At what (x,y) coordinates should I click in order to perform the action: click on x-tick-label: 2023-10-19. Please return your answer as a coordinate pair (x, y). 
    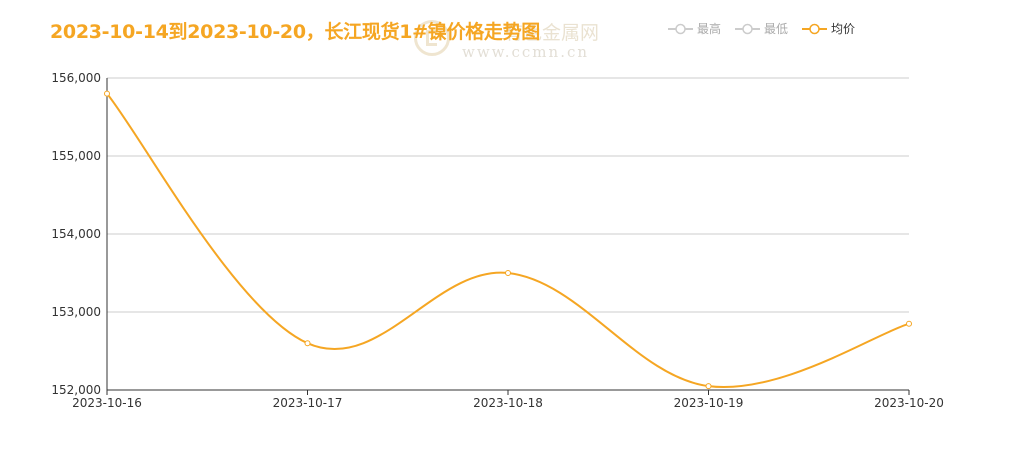
    Looking at the image, I should click on (709, 403).